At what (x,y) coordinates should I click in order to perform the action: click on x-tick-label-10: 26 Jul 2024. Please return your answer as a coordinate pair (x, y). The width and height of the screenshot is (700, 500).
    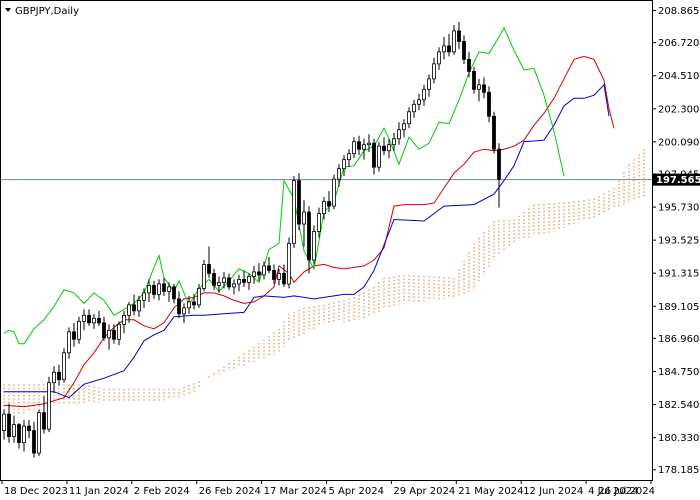
    Looking at the image, I should click on (626, 491).